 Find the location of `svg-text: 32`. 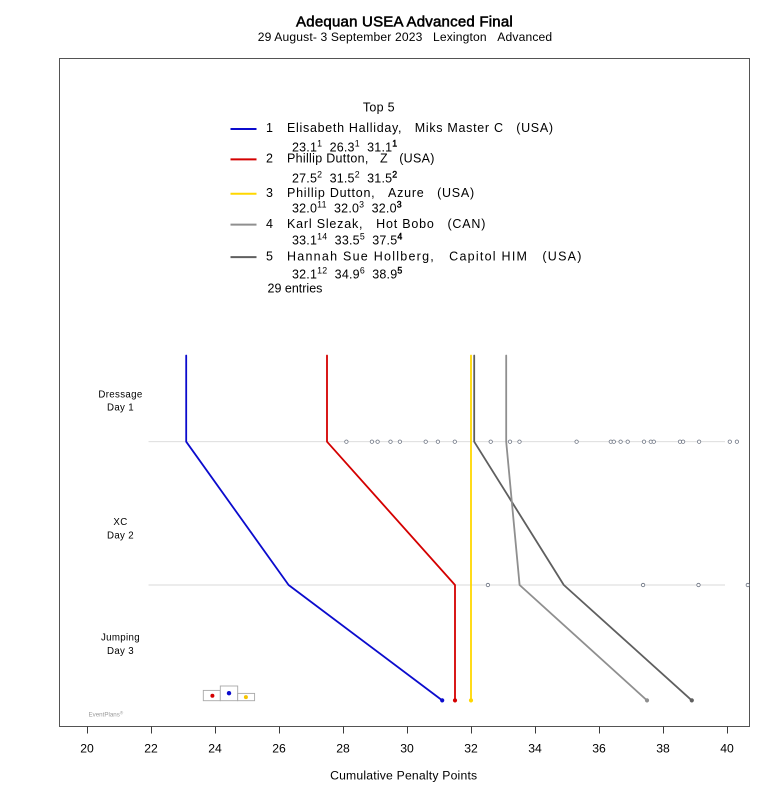

svg-text: 32 is located at coordinates (471, 749).